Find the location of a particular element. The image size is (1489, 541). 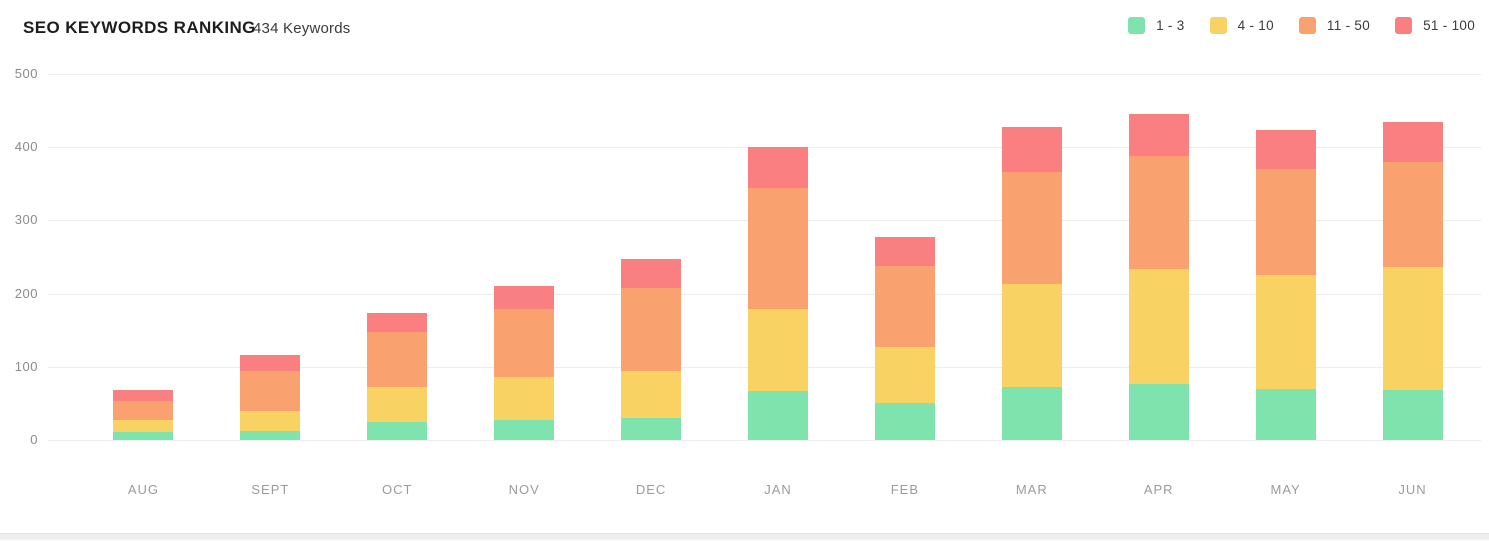

bar-may is located at coordinates (1285, 284).